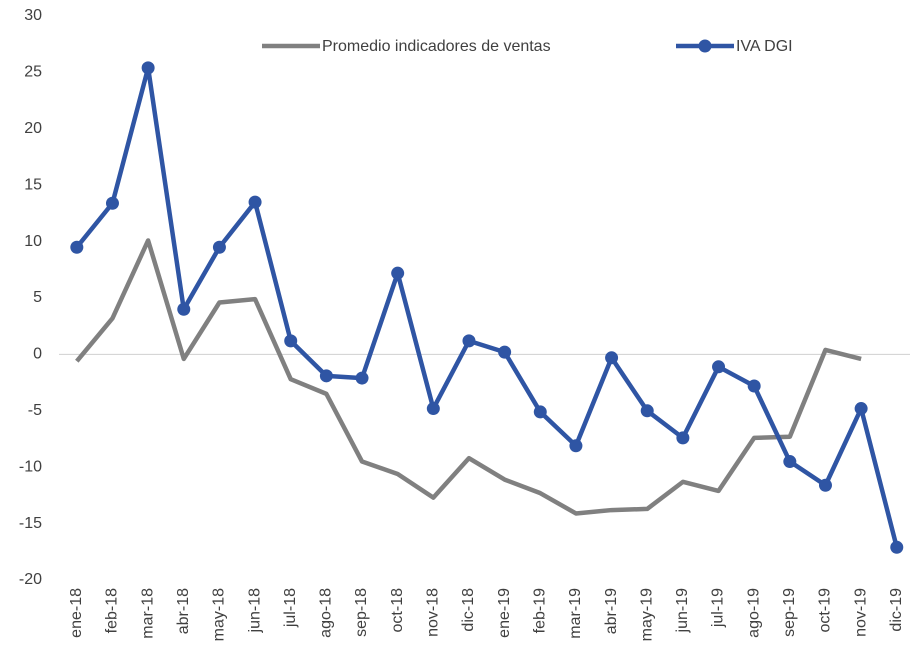 The width and height of the screenshot is (910, 657). I want to click on legend-marker, so click(705, 46).